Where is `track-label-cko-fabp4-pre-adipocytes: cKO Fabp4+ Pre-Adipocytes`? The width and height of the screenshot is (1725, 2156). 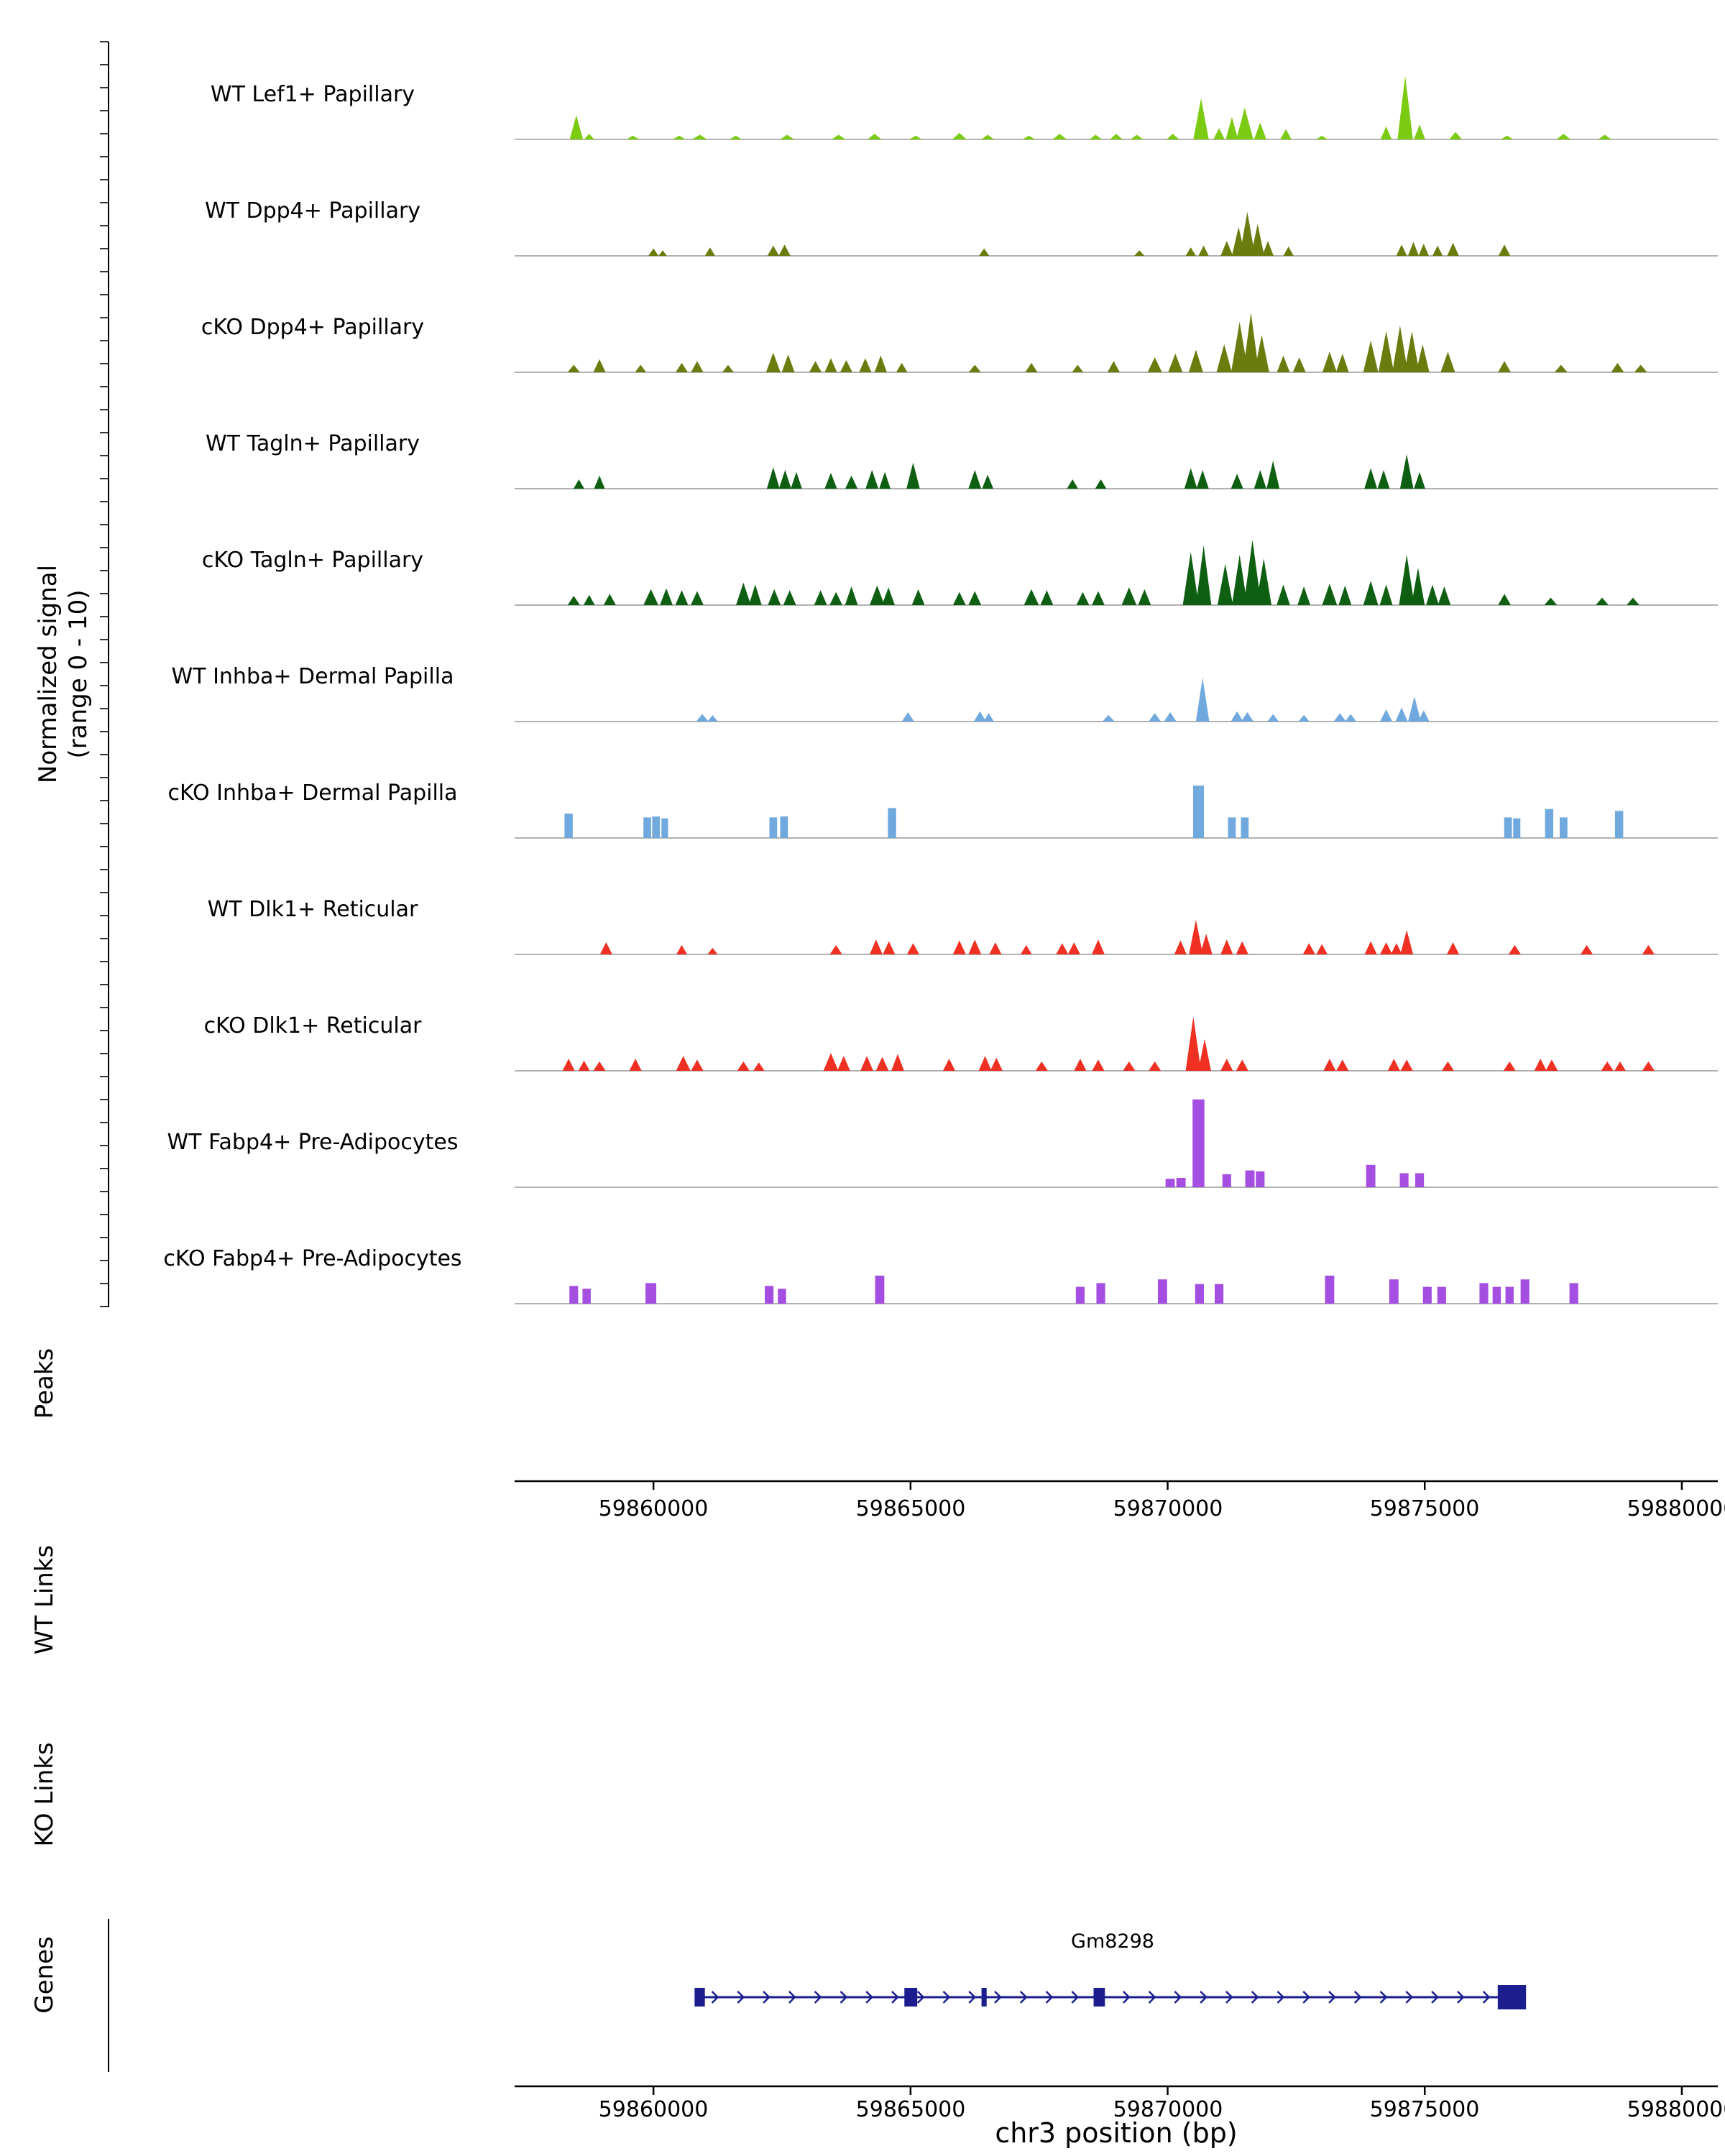 track-label-cko-fabp4-pre-adipocytes: cKO Fabp4+ Pre-Adipocytes is located at coordinates (312, 1259).